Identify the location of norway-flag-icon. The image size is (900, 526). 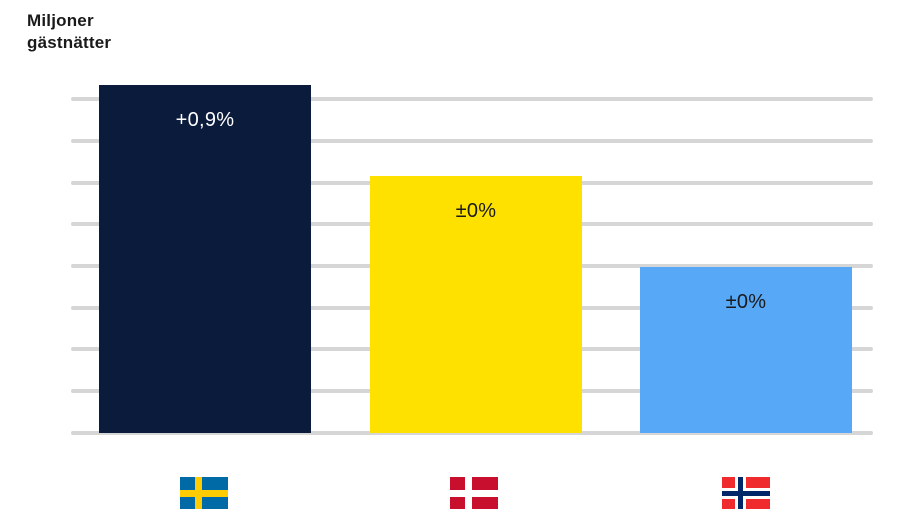
(746, 493).